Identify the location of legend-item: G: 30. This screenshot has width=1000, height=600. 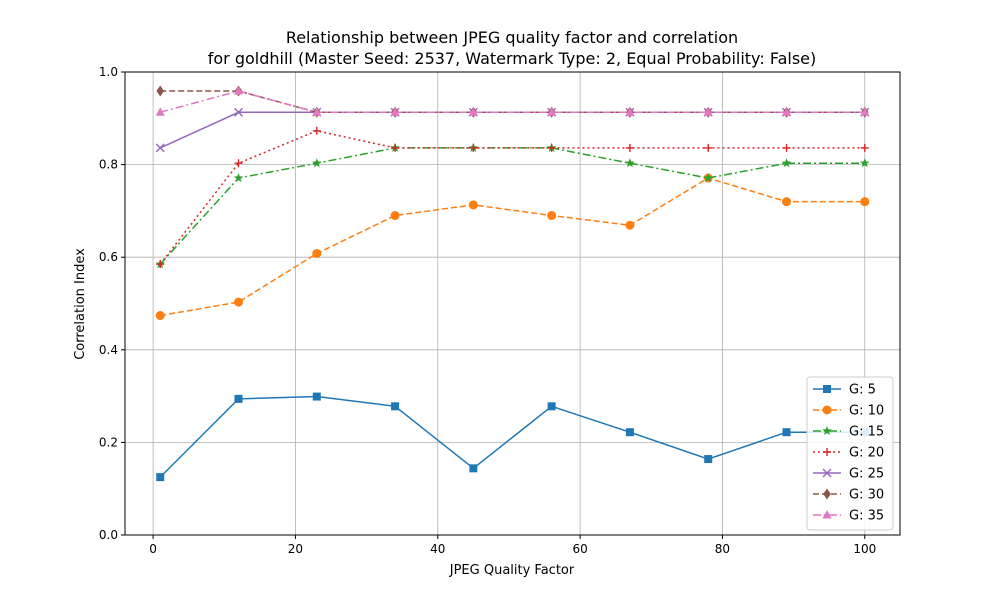
(848, 495).